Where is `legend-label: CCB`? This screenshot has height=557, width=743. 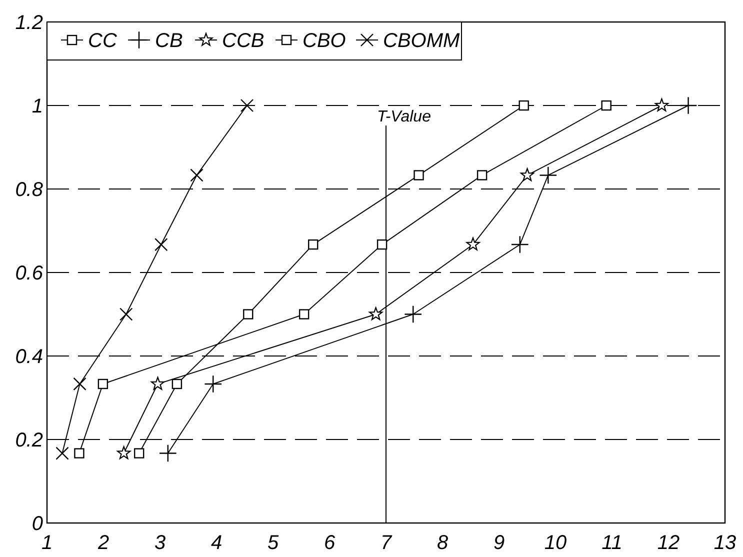 legend-label: CCB is located at coordinates (243, 41).